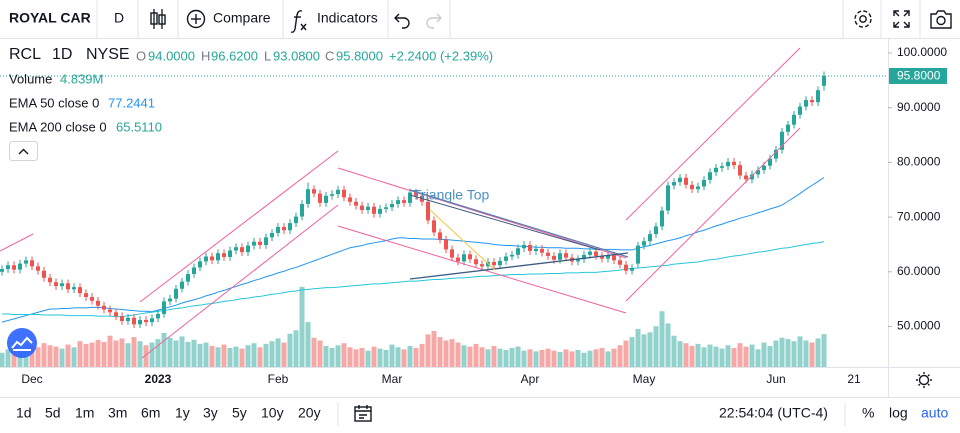 The width and height of the screenshot is (960, 433). Describe the element at coordinates (24, 413) in the screenshot. I see `range-button: 1d` at that location.